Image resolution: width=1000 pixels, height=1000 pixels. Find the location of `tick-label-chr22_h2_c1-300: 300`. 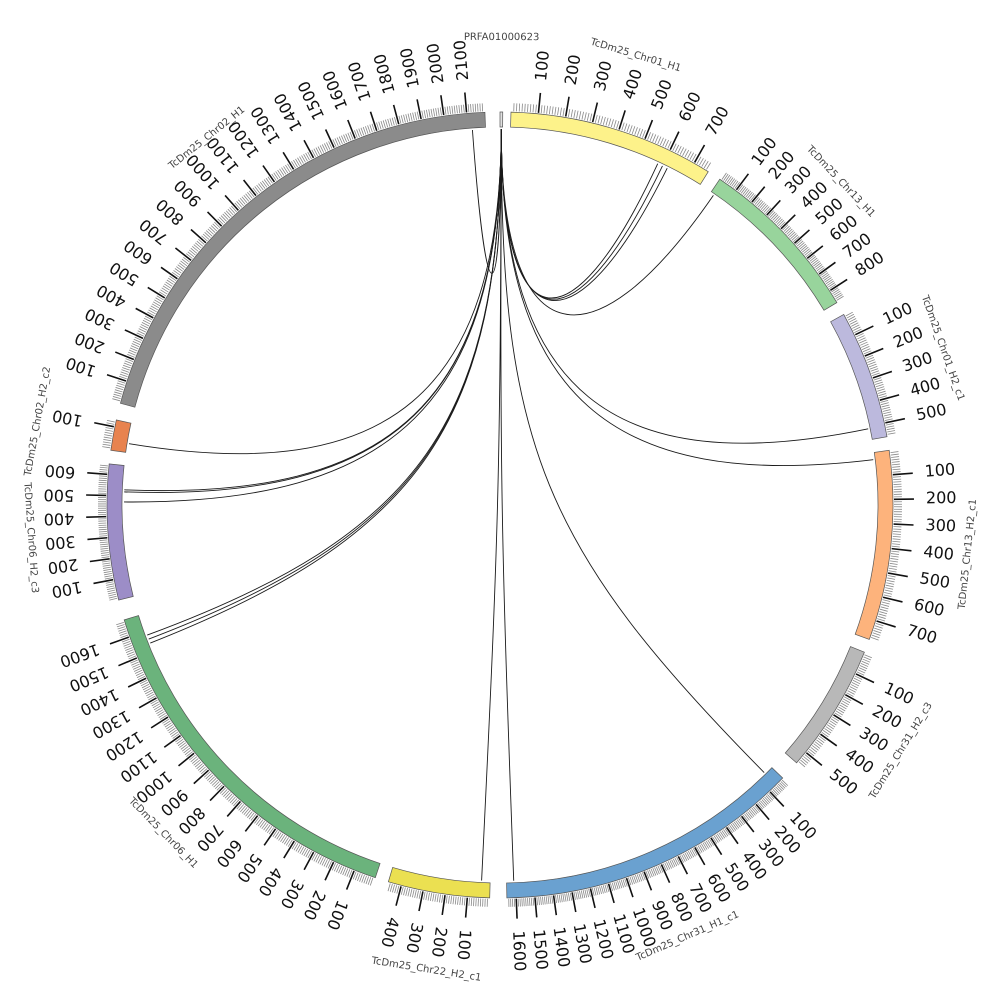

tick-label-chr22_h2_c1-300: 300 is located at coordinates (414, 938).